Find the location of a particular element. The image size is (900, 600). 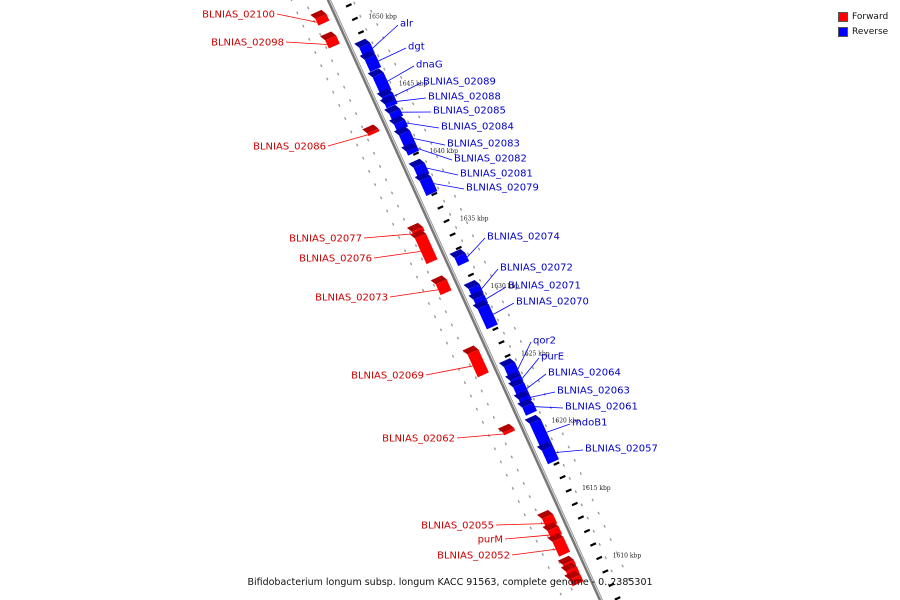

gene-label: BLNIAS_02074 is located at coordinates (523, 237).